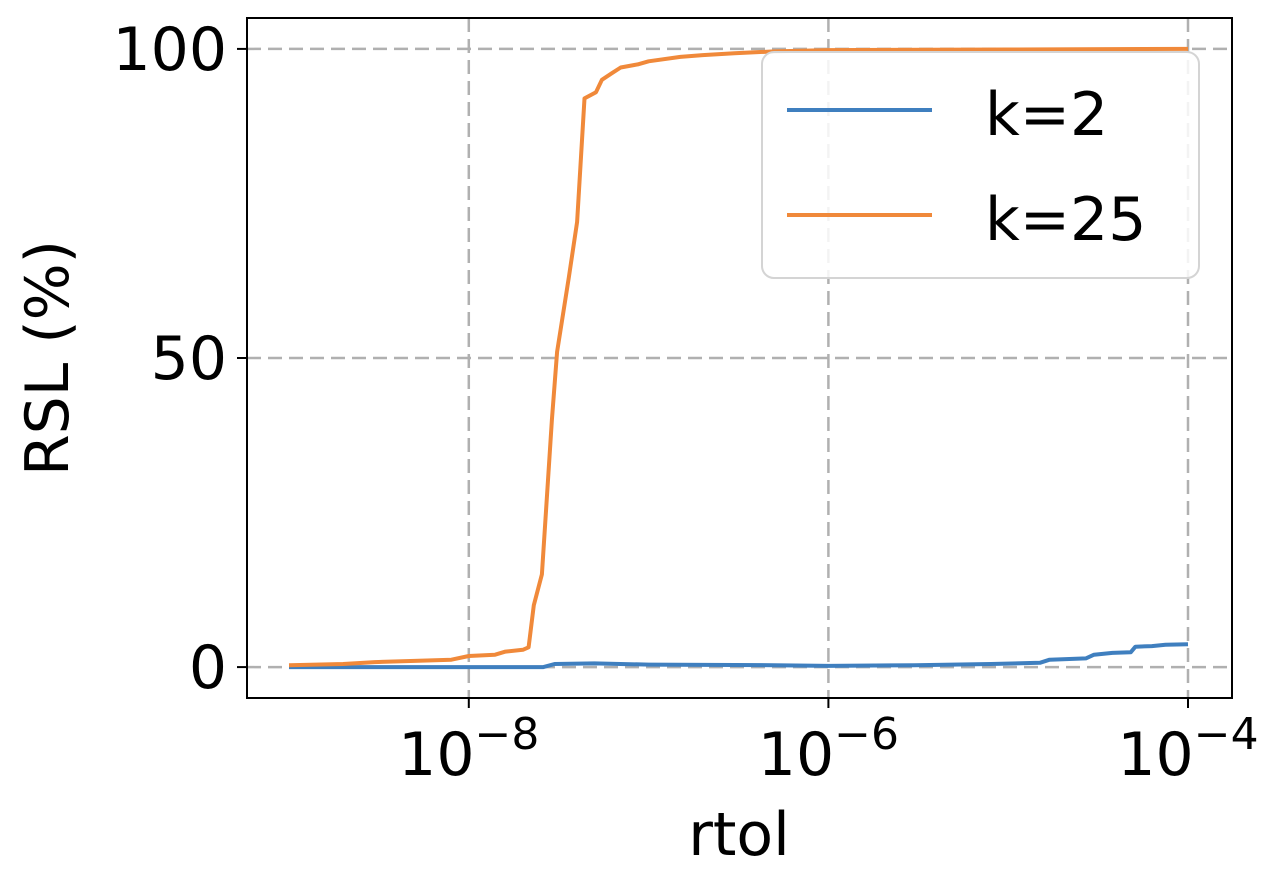 The height and width of the screenshot is (870, 1272). I want to click on x-tick-label: 10⁻⁸, so click(468, 749).